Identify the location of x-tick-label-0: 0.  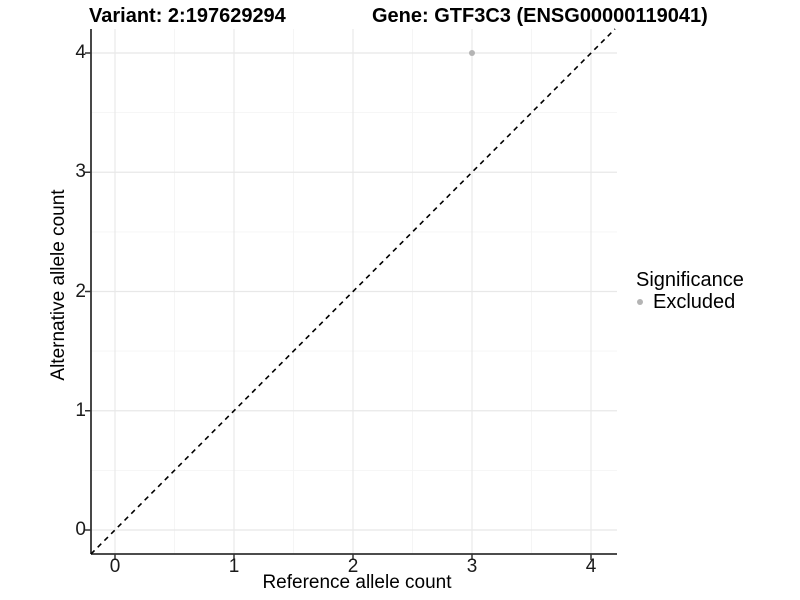
(115, 566).